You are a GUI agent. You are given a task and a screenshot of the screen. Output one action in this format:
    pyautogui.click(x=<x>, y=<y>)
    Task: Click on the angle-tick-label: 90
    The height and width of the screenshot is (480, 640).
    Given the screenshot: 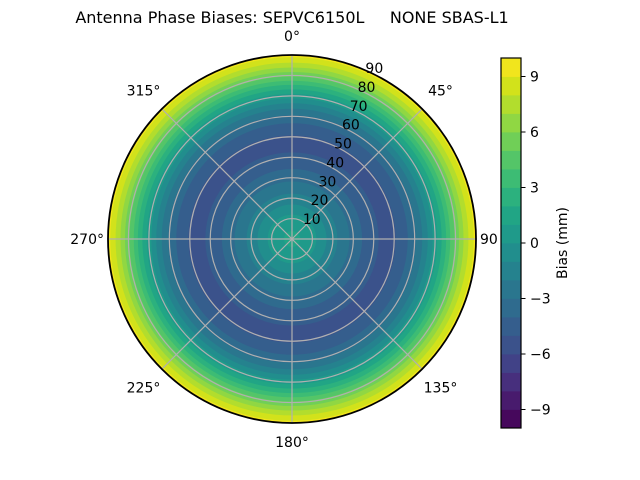 What is the action you would take?
    pyautogui.click(x=489, y=240)
    